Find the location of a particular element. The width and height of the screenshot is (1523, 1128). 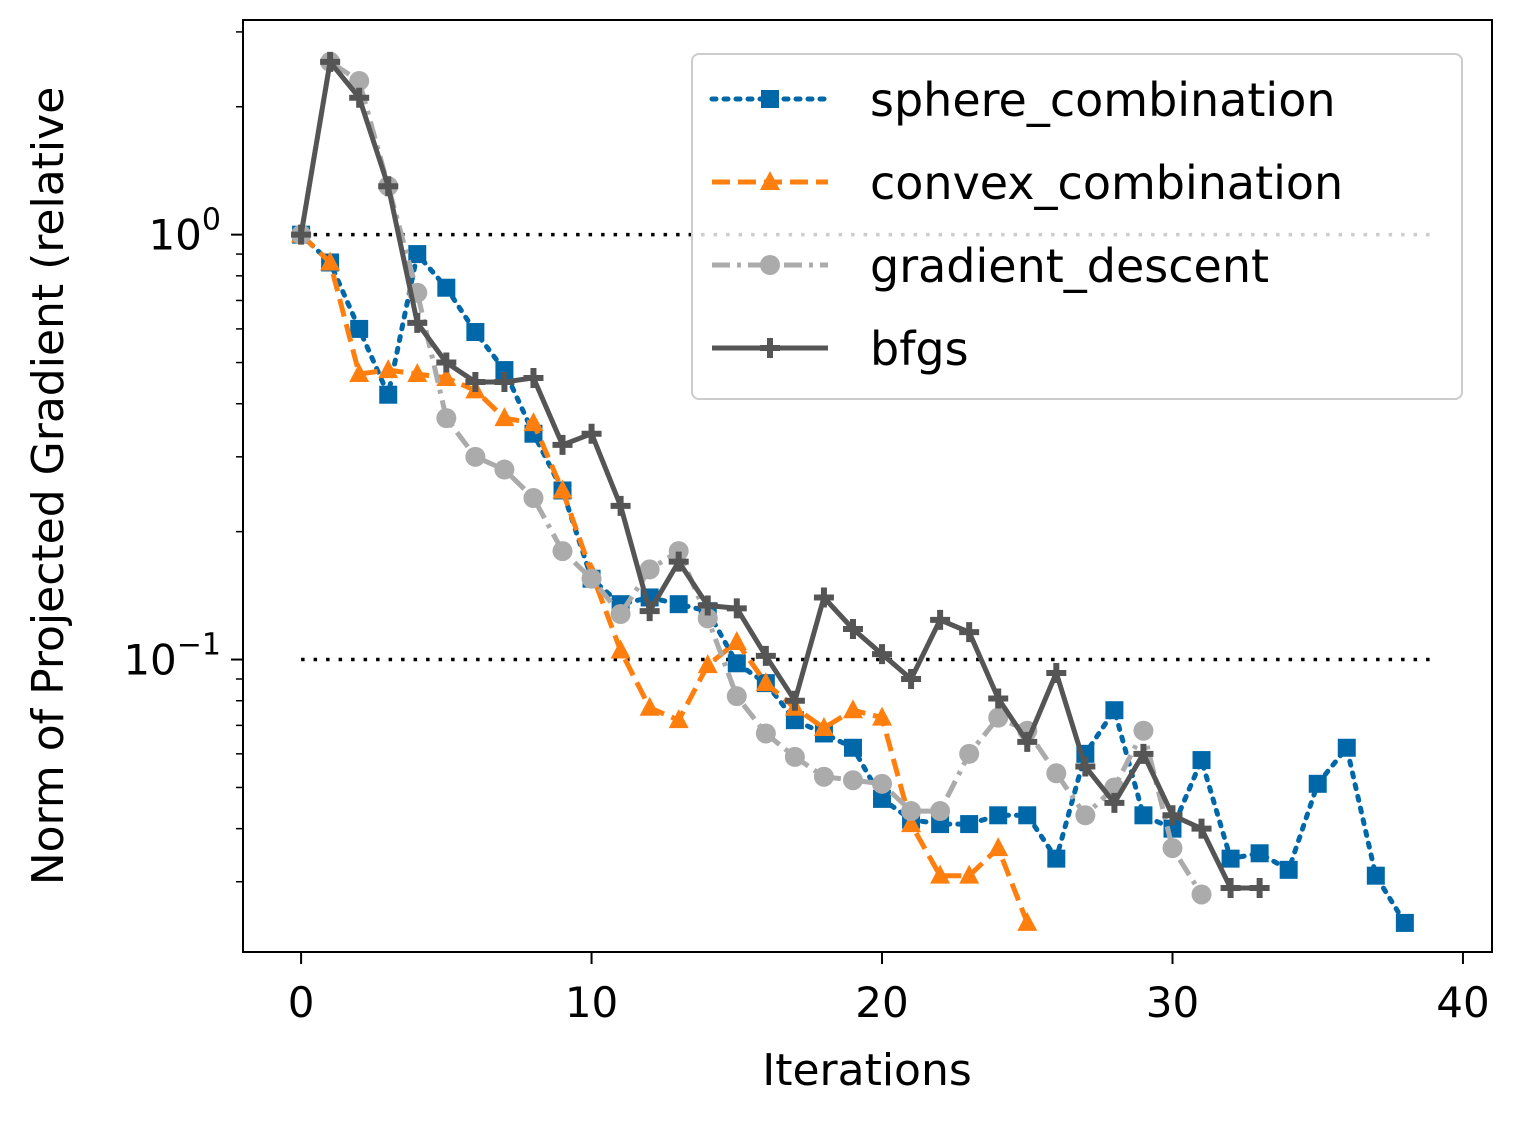

x-tick-label: 10 is located at coordinates (591, 1002).